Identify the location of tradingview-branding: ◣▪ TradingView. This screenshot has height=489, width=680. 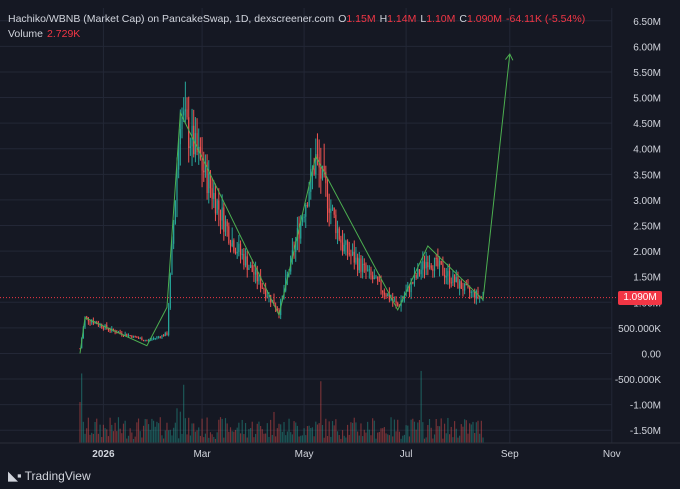
(49, 476).